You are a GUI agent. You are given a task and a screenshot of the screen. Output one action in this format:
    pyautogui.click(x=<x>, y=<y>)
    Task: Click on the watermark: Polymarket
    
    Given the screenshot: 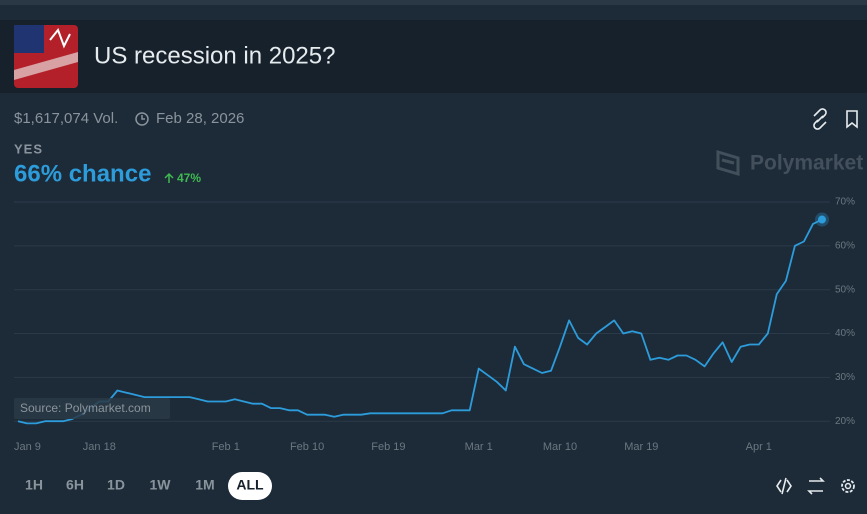 What is the action you would take?
    pyautogui.click(x=806, y=163)
    